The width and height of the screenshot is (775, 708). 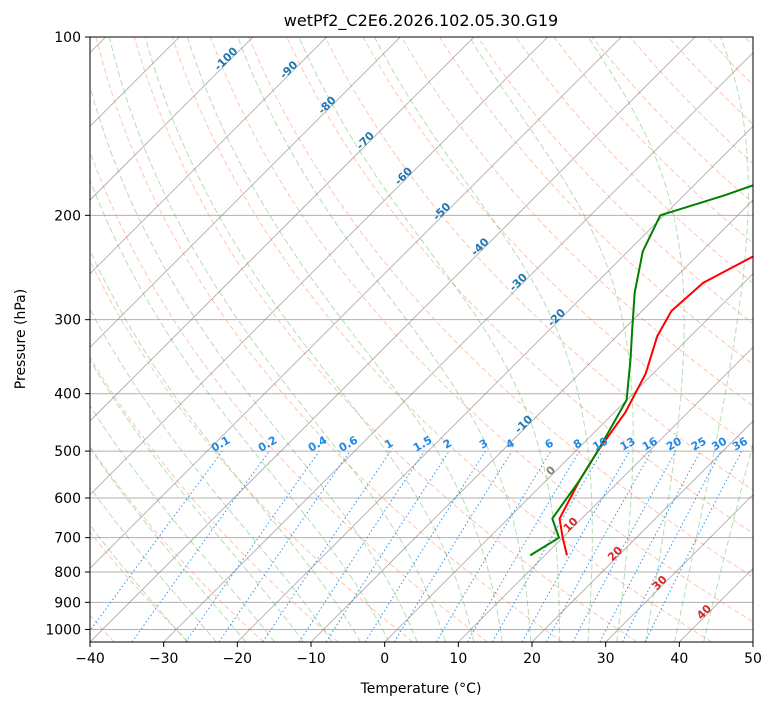 I want to click on x-tick-label: 20, so click(x=532, y=659).